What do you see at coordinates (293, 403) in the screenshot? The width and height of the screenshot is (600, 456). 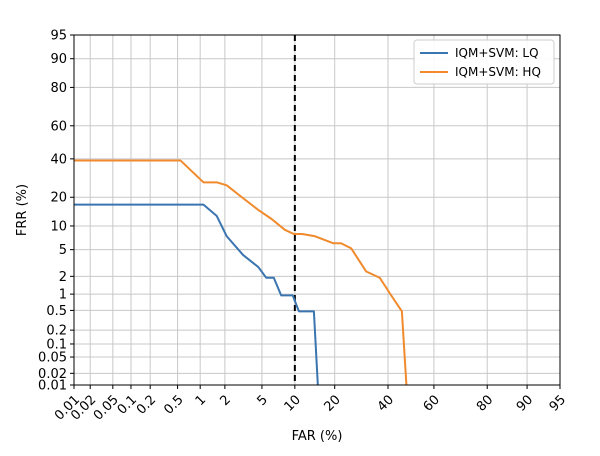 I see `x-tick-label: 10` at bounding box center [293, 403].